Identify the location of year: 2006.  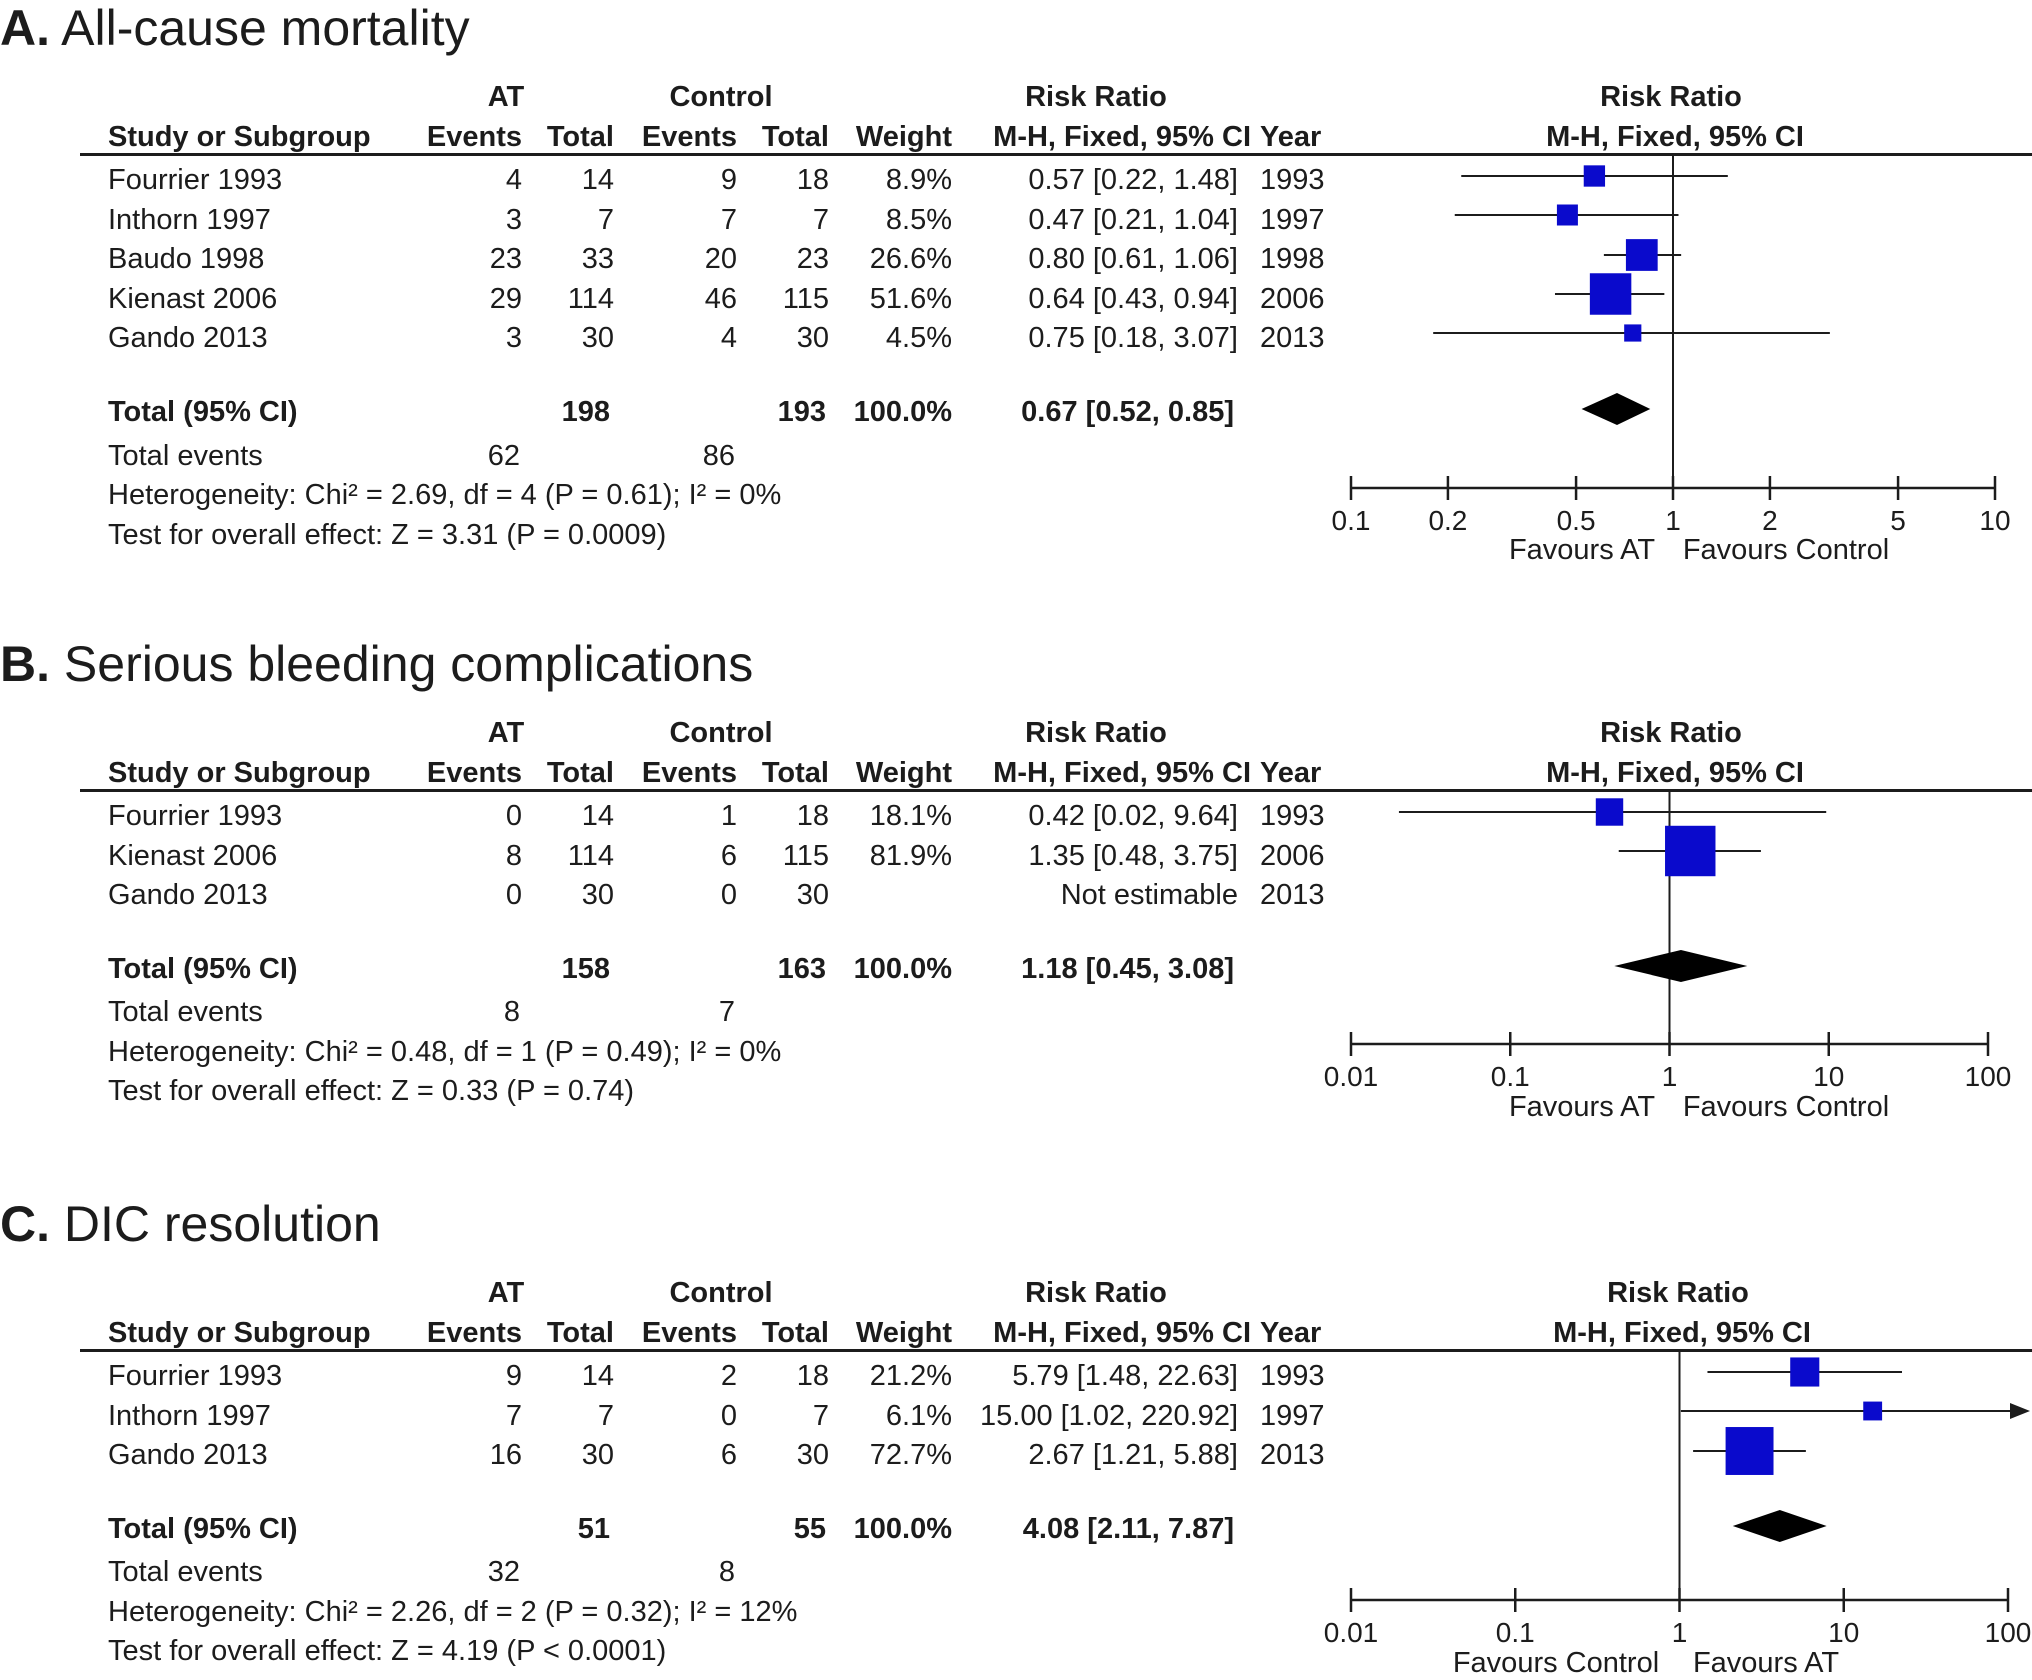
(1292, 299).